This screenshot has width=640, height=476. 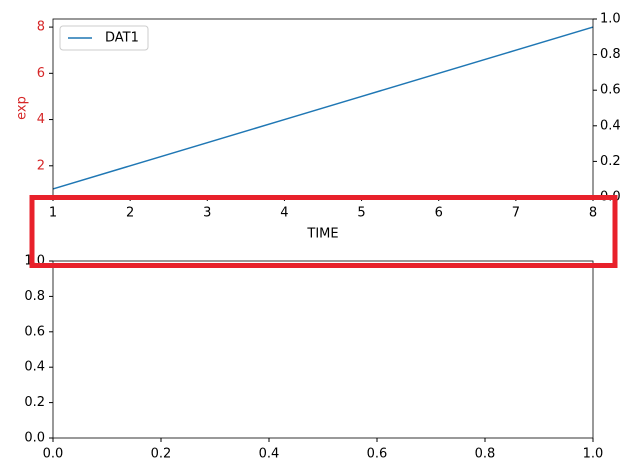 What do you see at coordinates (610, 19) in the screenshot?
I see `y2-tick-label: 1.0` at bounding box center [610, 19].